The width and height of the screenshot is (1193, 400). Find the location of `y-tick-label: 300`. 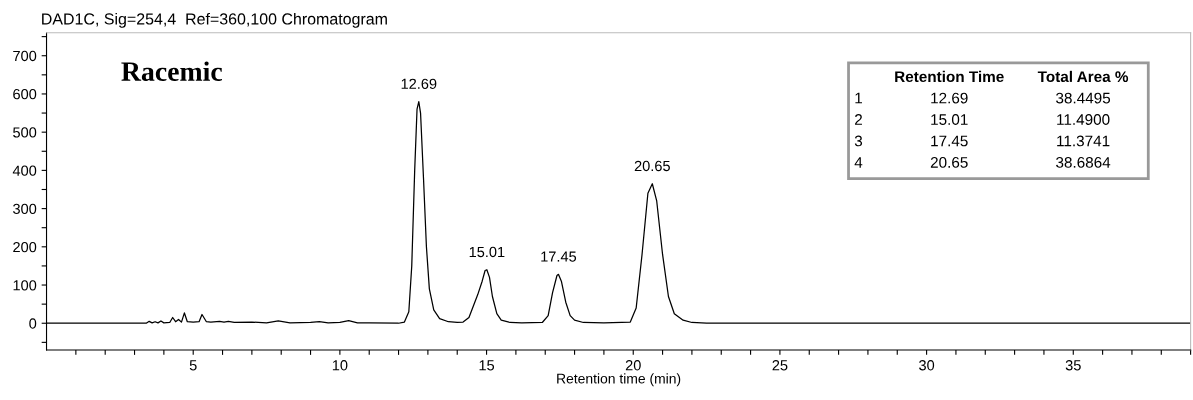

y-tick-label: 300 is located at coordinates (25, 209).